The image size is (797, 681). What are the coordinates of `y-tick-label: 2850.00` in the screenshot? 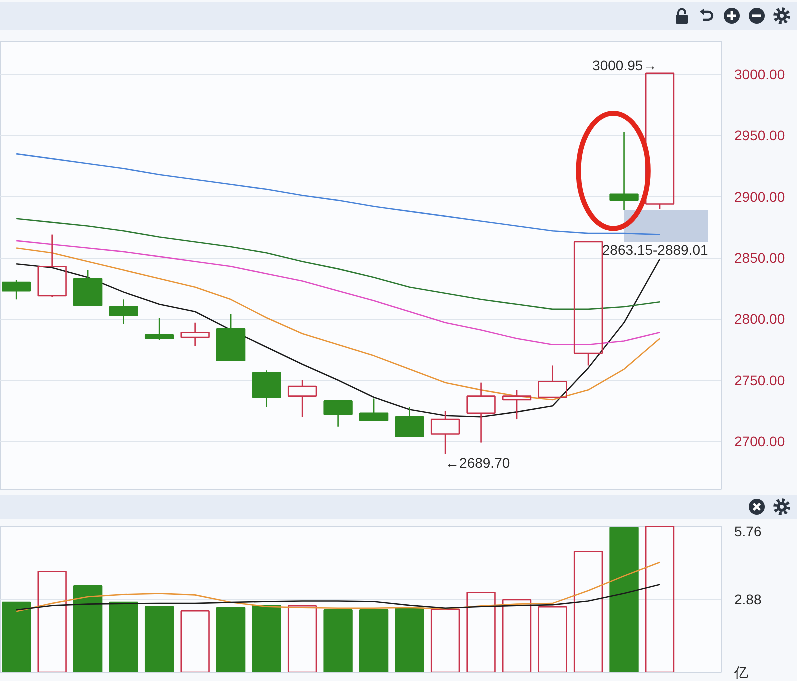 It's located at (760, 258).